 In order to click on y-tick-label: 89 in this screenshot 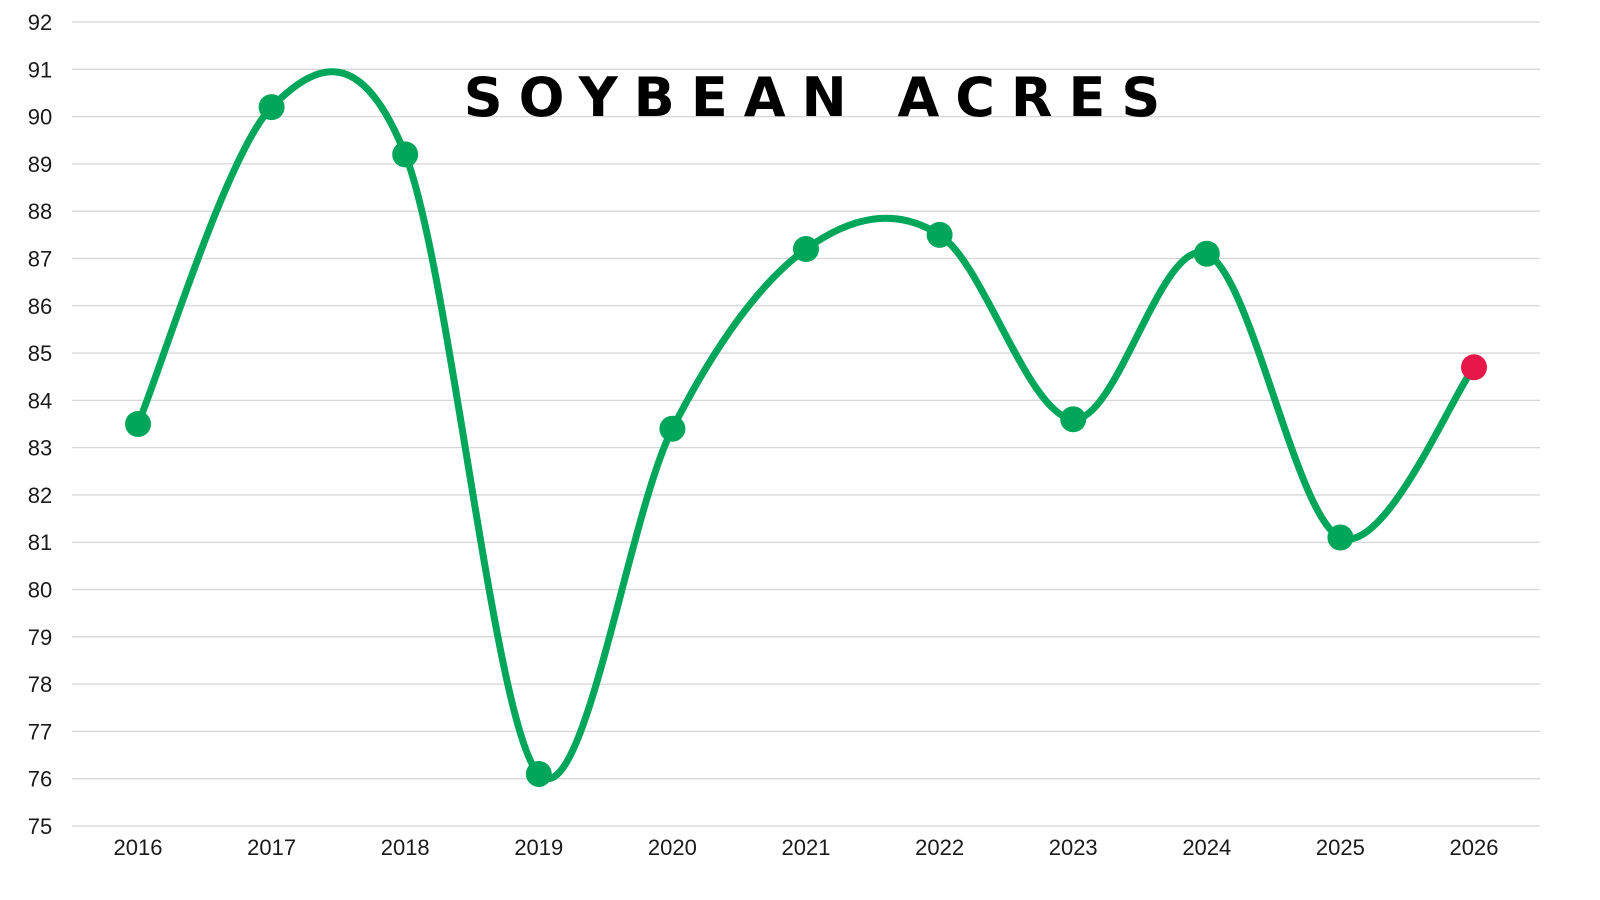, I will do `click(40, 164)`.